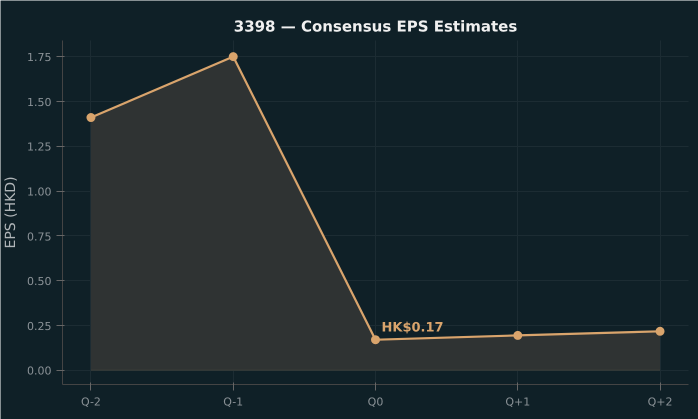  I want to click on y-tick-label: 0.00, so click(39, 371).